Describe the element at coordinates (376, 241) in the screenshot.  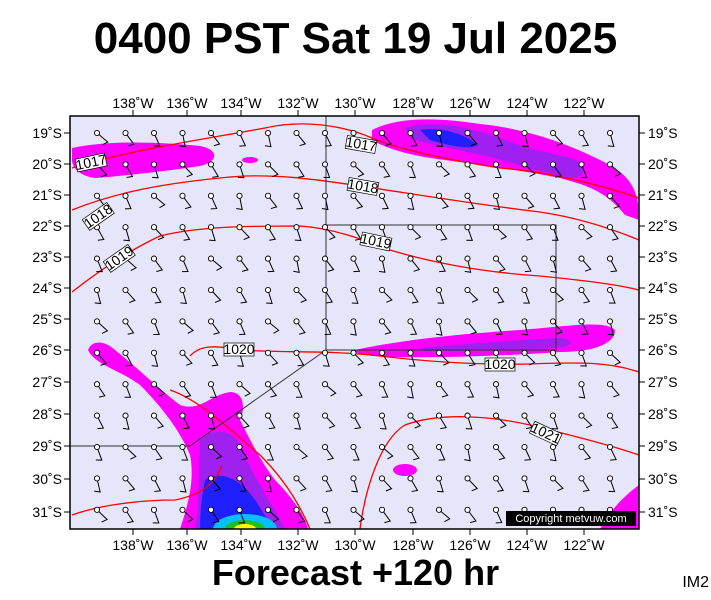
I see `svg-text: 1019` at that location.